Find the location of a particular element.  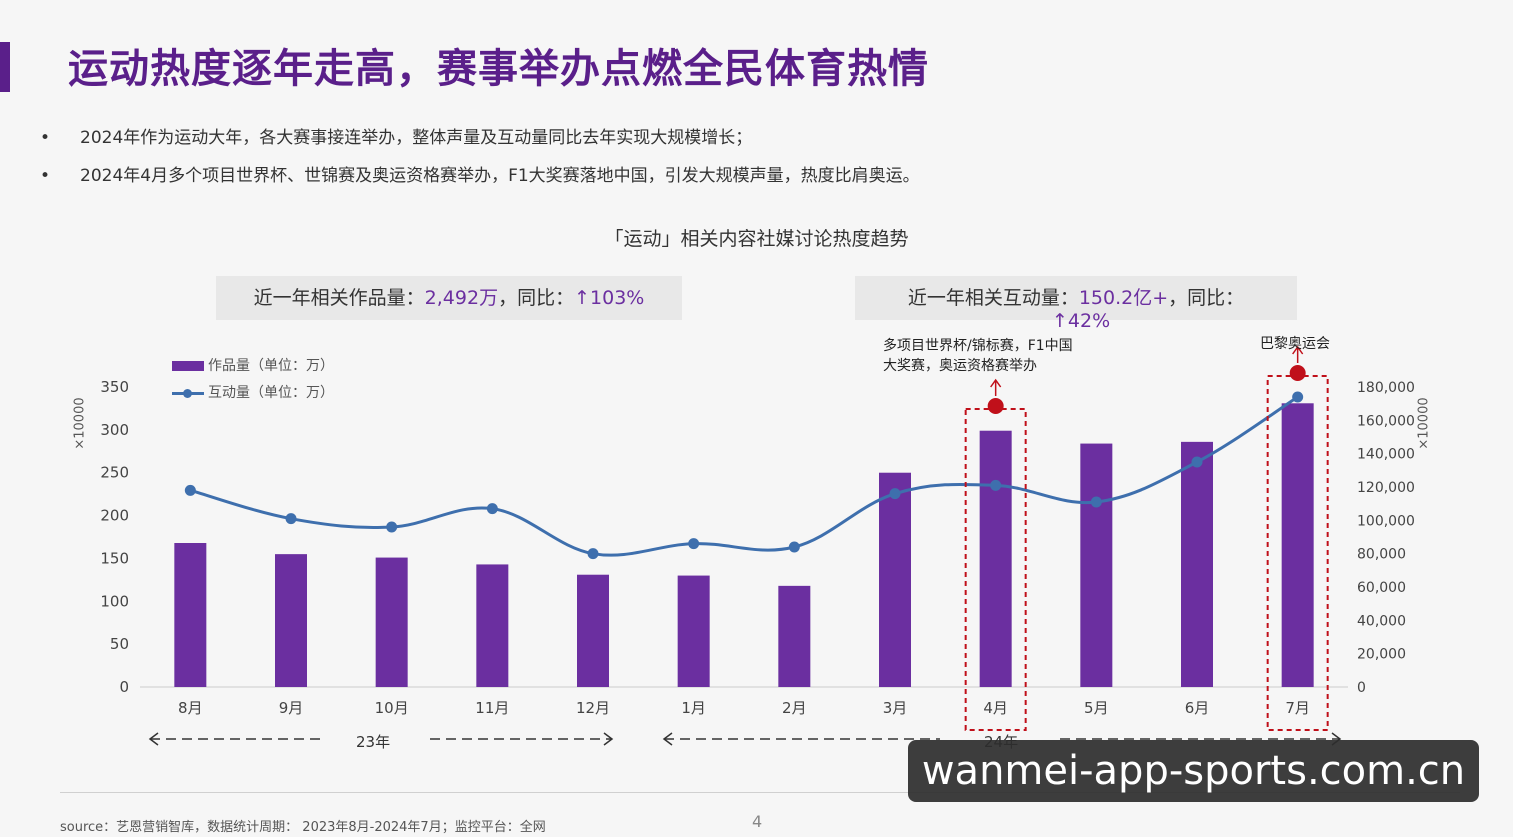

stat-box-works: 近一年相关作品量：2,492万，同比：↑103% is located at coordinates (449, 298).